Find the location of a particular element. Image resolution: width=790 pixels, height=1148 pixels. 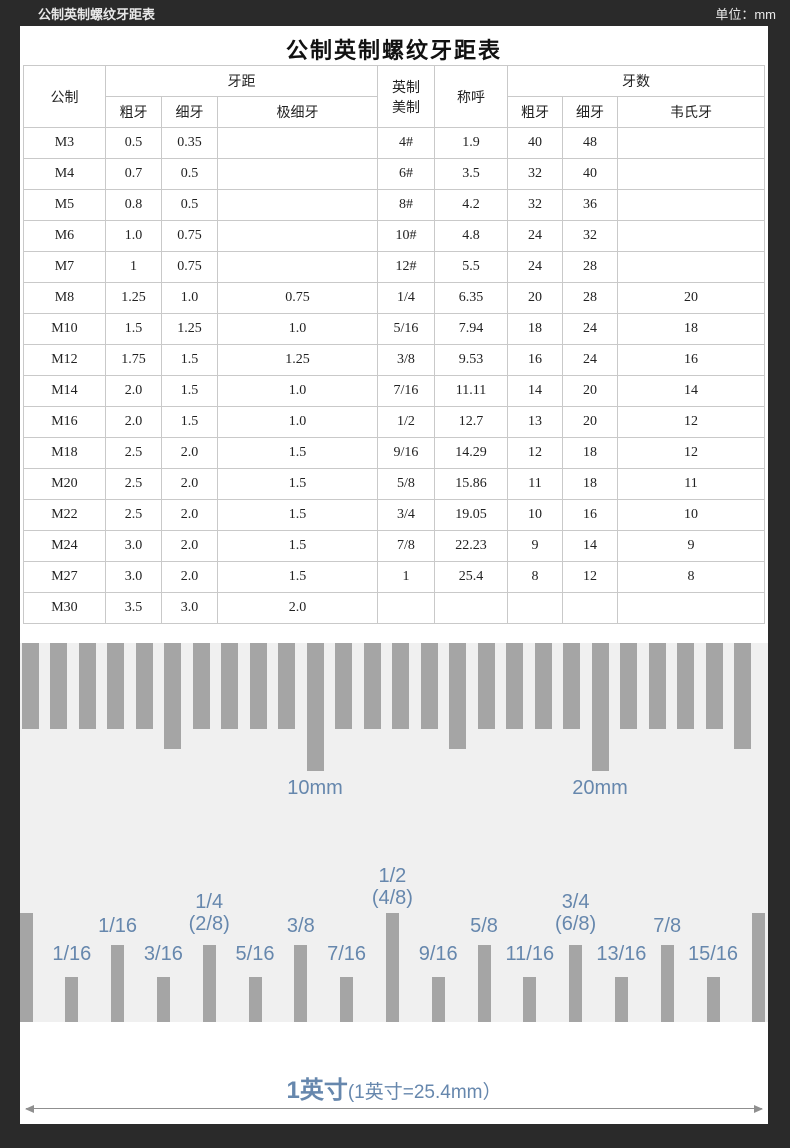

table-cell: M12 is located at coordinates (64, 360).